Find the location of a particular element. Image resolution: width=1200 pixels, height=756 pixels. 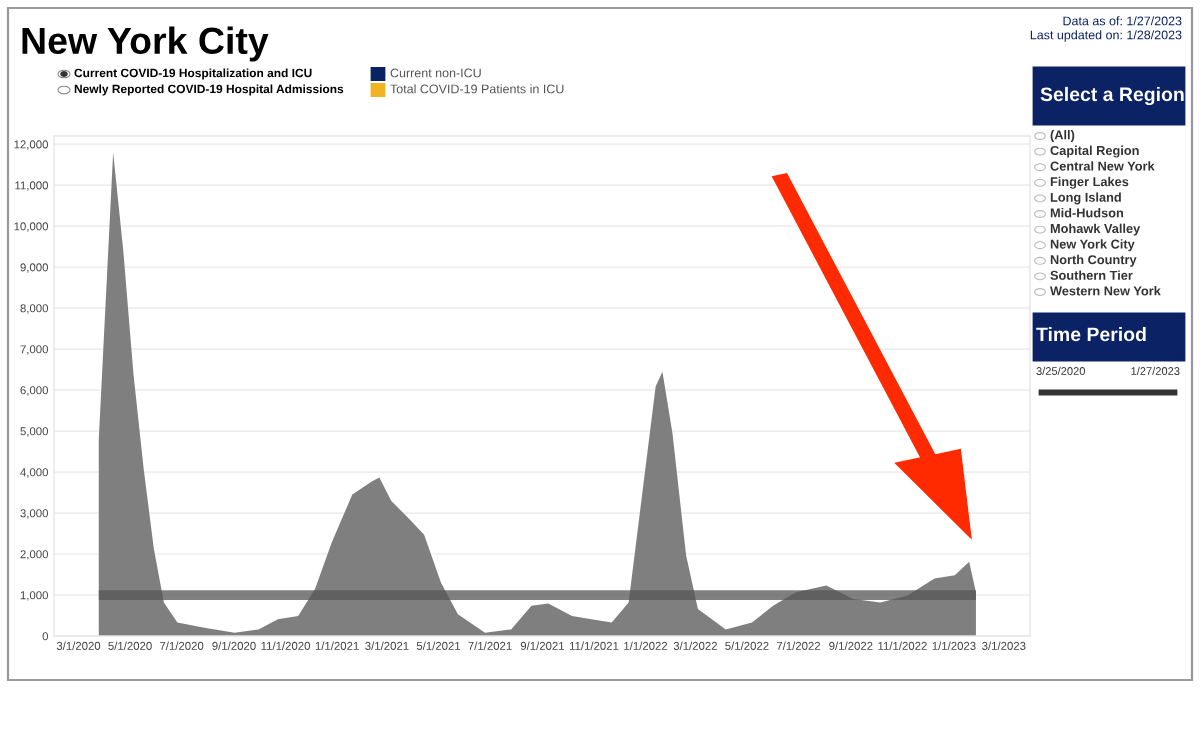

chart-title: New York City is located at coordinates (145, 44).